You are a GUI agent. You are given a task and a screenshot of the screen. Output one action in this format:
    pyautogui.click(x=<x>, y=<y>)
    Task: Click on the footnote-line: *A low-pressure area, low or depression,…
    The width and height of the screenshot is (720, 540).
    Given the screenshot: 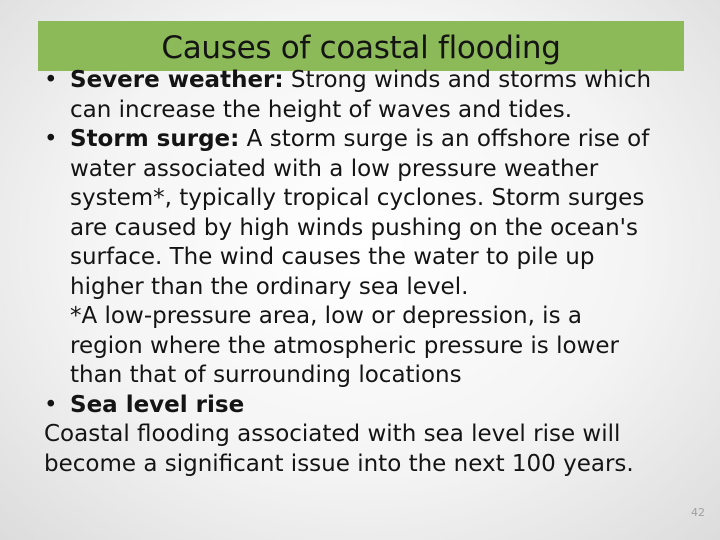 What is the action you would take?
    pyautogui.click(x=326, y=316)
    